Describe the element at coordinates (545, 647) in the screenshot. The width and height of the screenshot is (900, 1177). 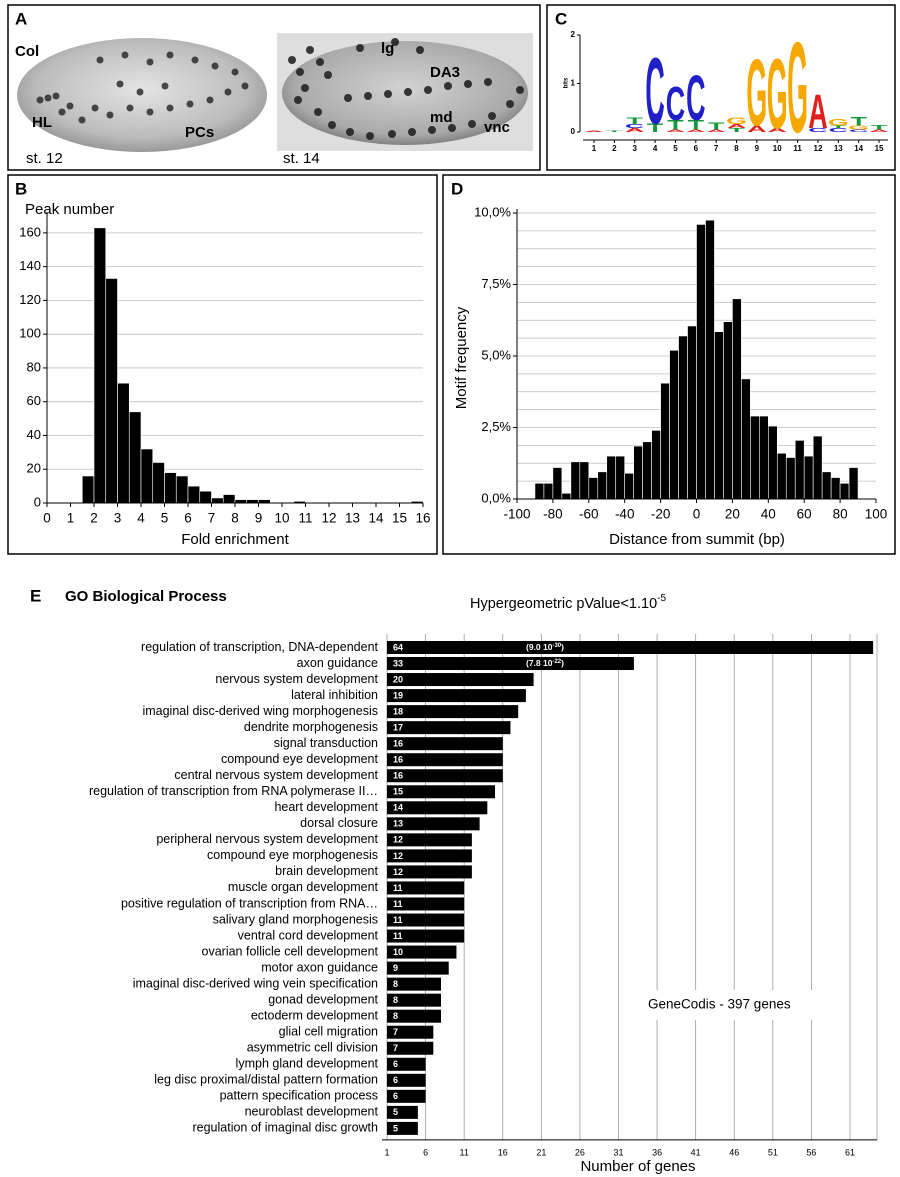
I see `value-note: (9.0 10-30)` at that location.